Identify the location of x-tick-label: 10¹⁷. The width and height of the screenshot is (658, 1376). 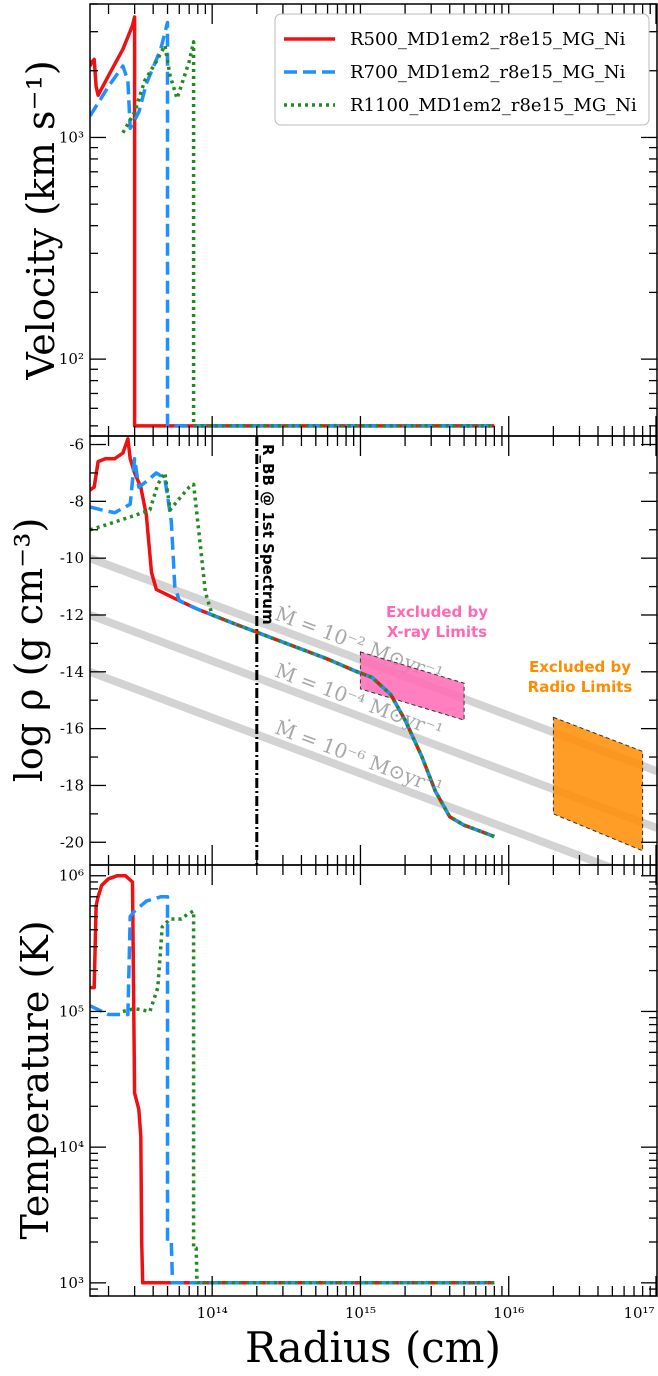
(638, 1313).